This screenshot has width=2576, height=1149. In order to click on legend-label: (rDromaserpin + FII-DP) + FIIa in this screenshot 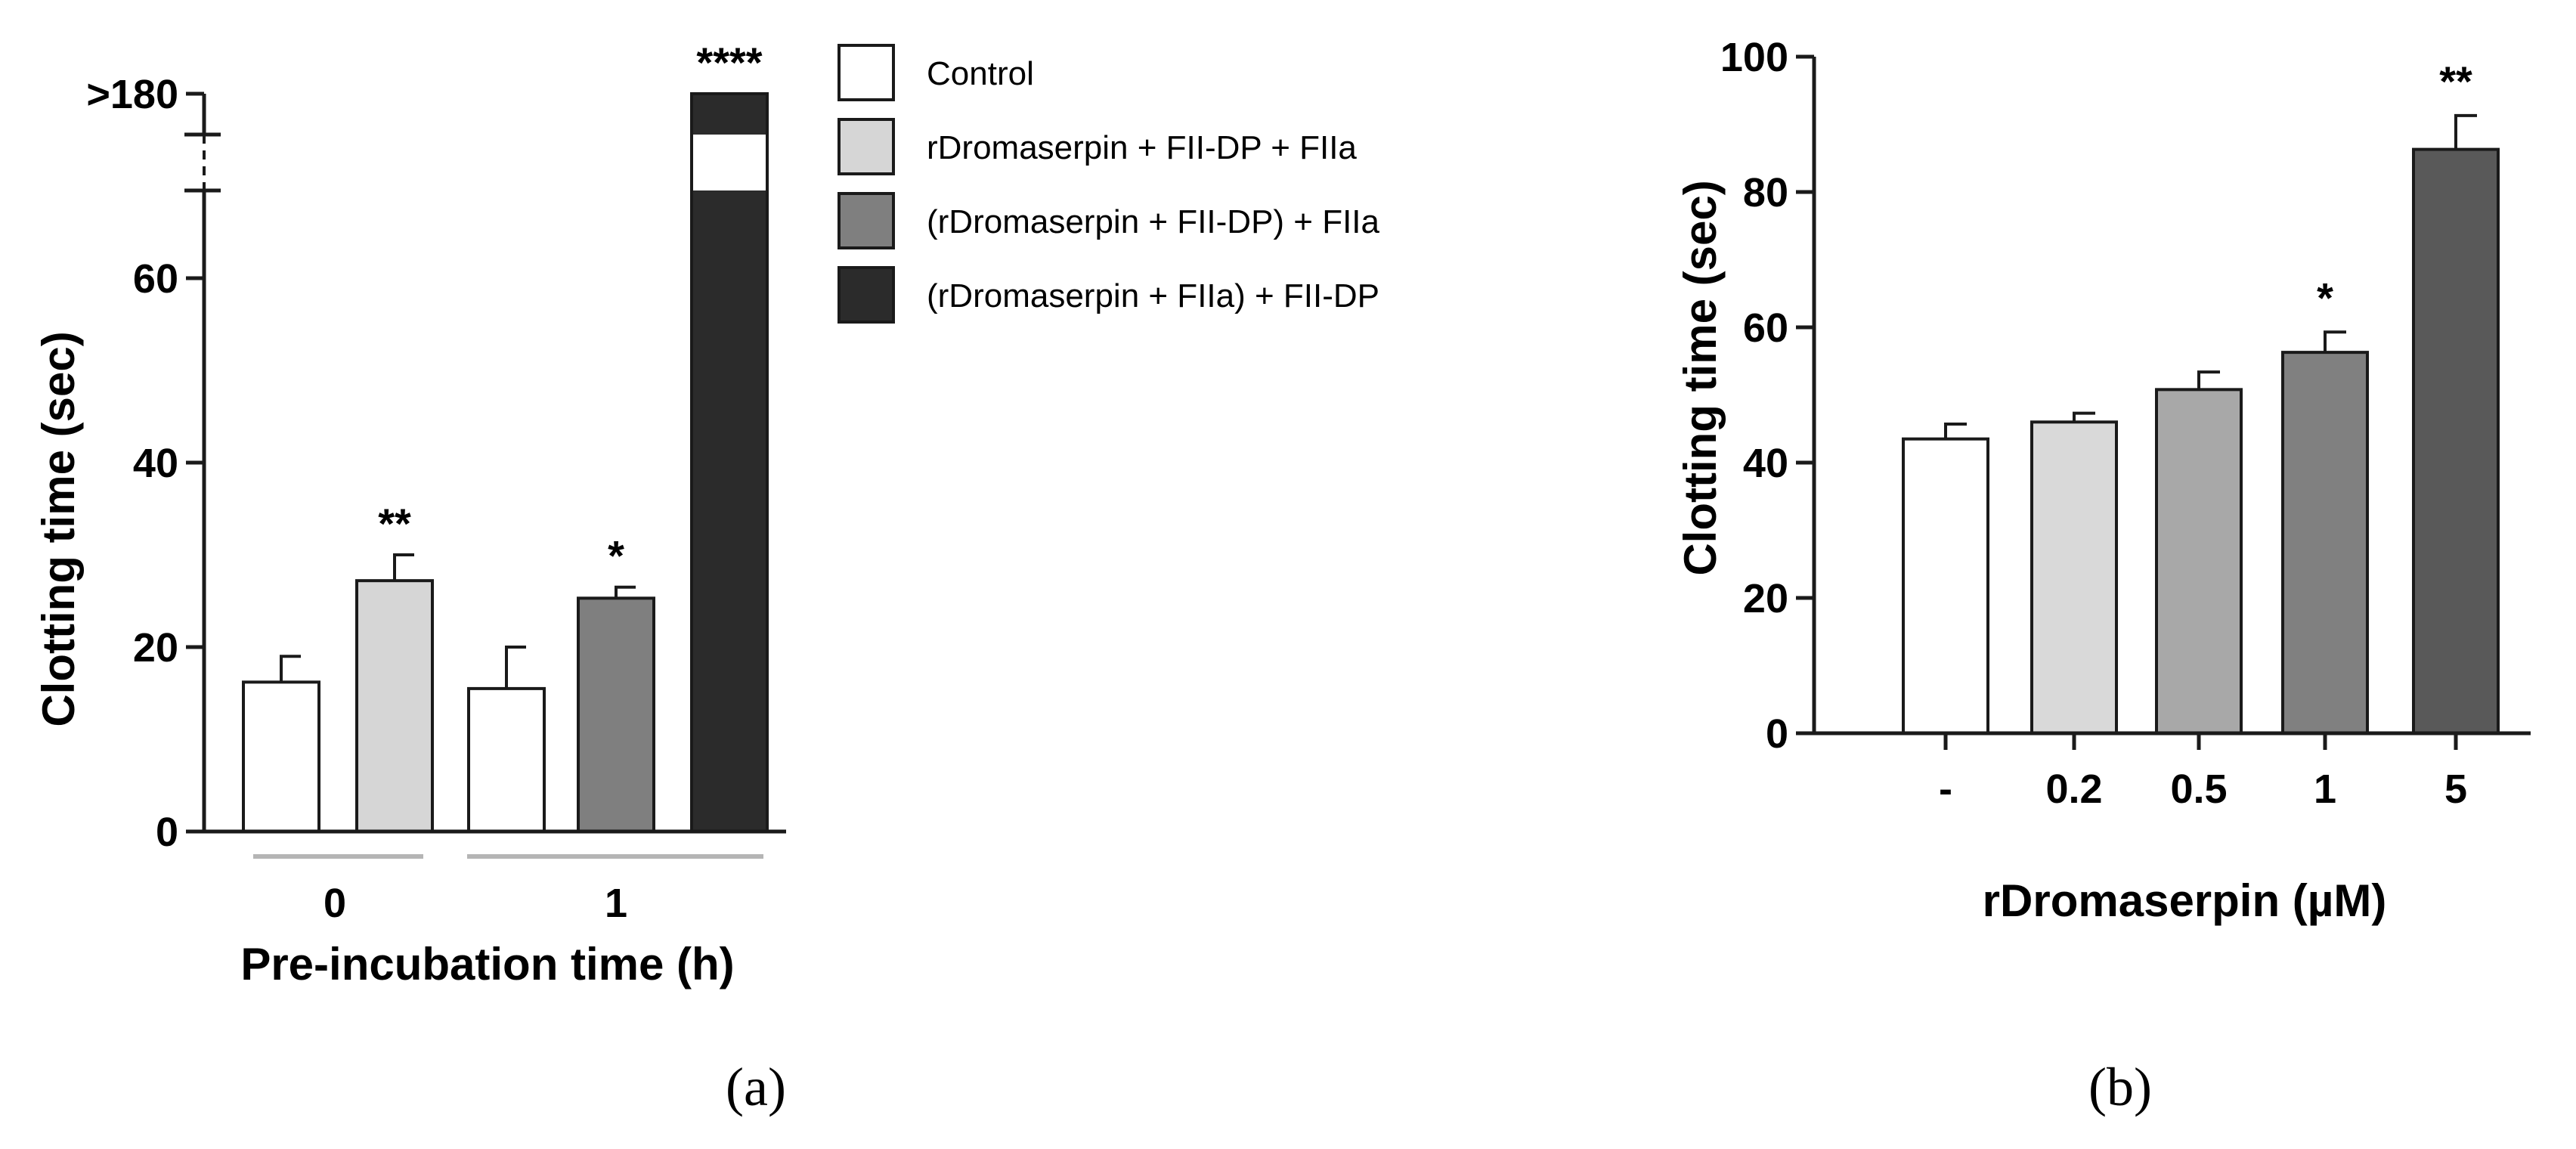, I will do `click(1153, 221)`.